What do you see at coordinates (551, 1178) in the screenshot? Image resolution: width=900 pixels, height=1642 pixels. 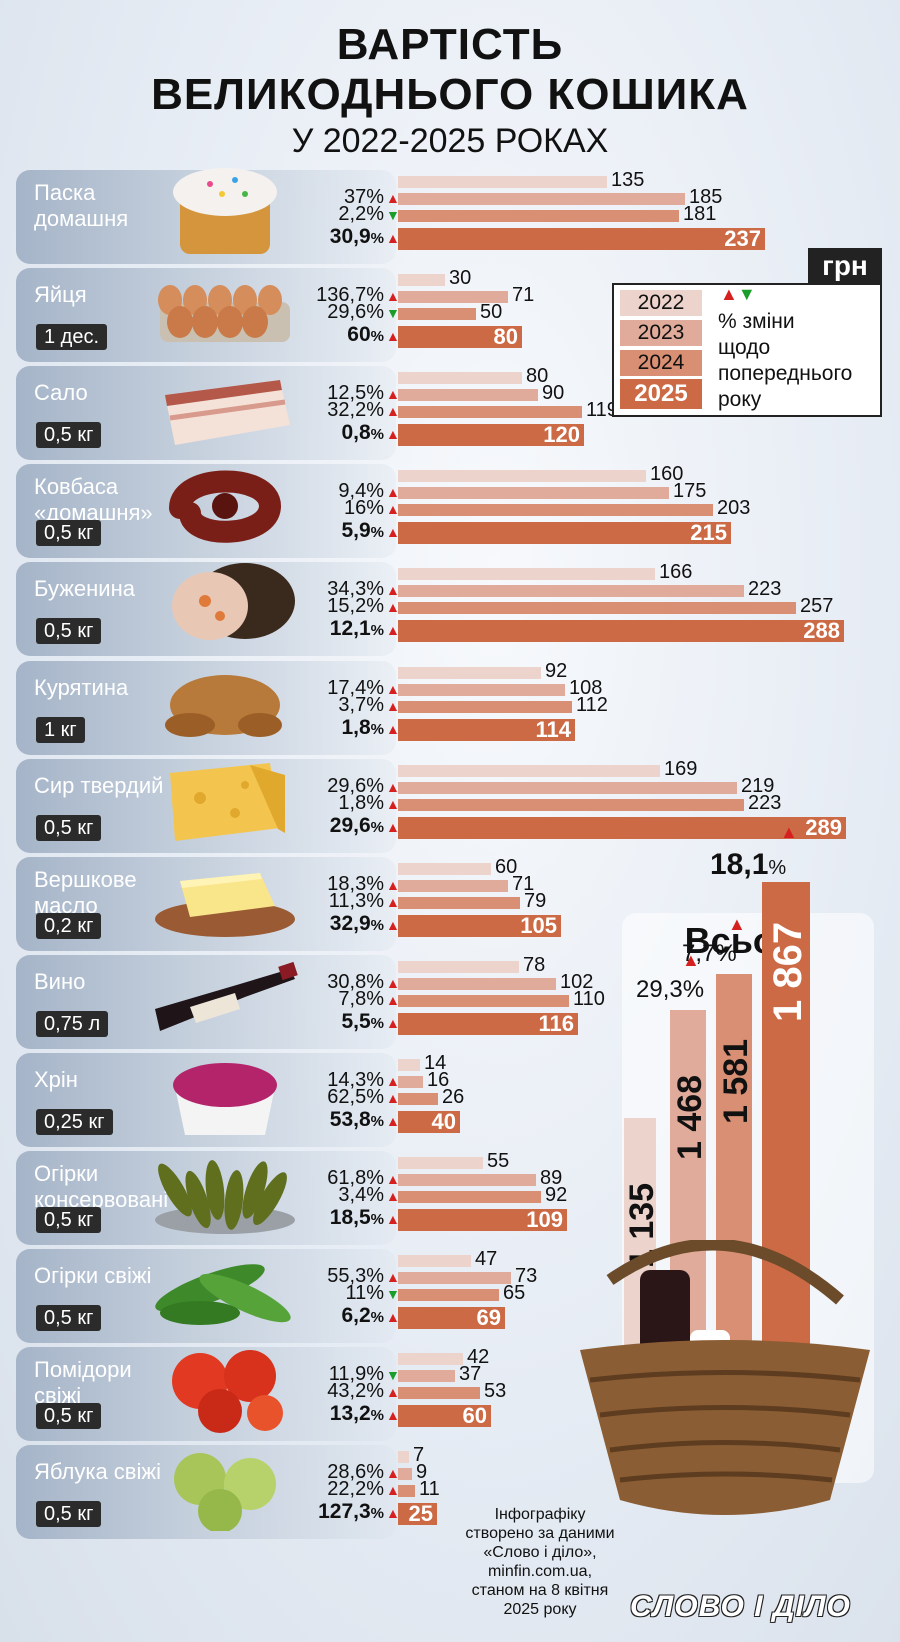 I see `bar-value-label: 89` at bounding box center [551, 1178].